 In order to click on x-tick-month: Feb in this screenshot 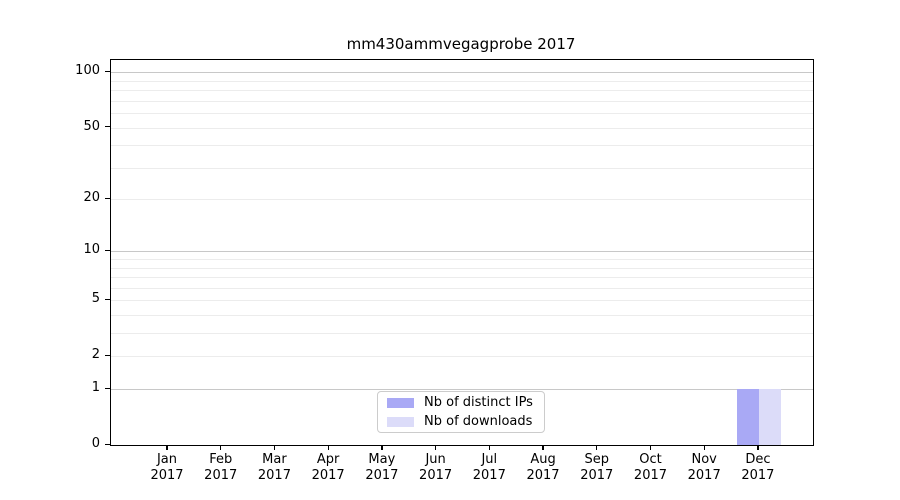, I will do `click(221, 459)`.